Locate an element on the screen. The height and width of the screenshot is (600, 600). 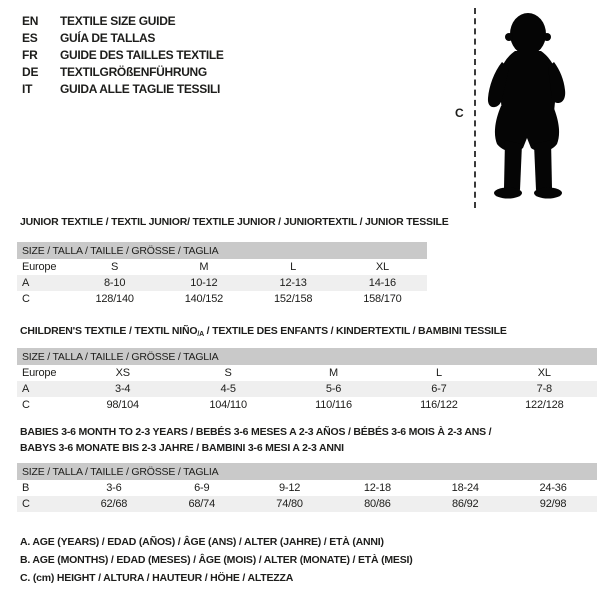
value-cell: 74/80 is located at coordinates (289, 504).